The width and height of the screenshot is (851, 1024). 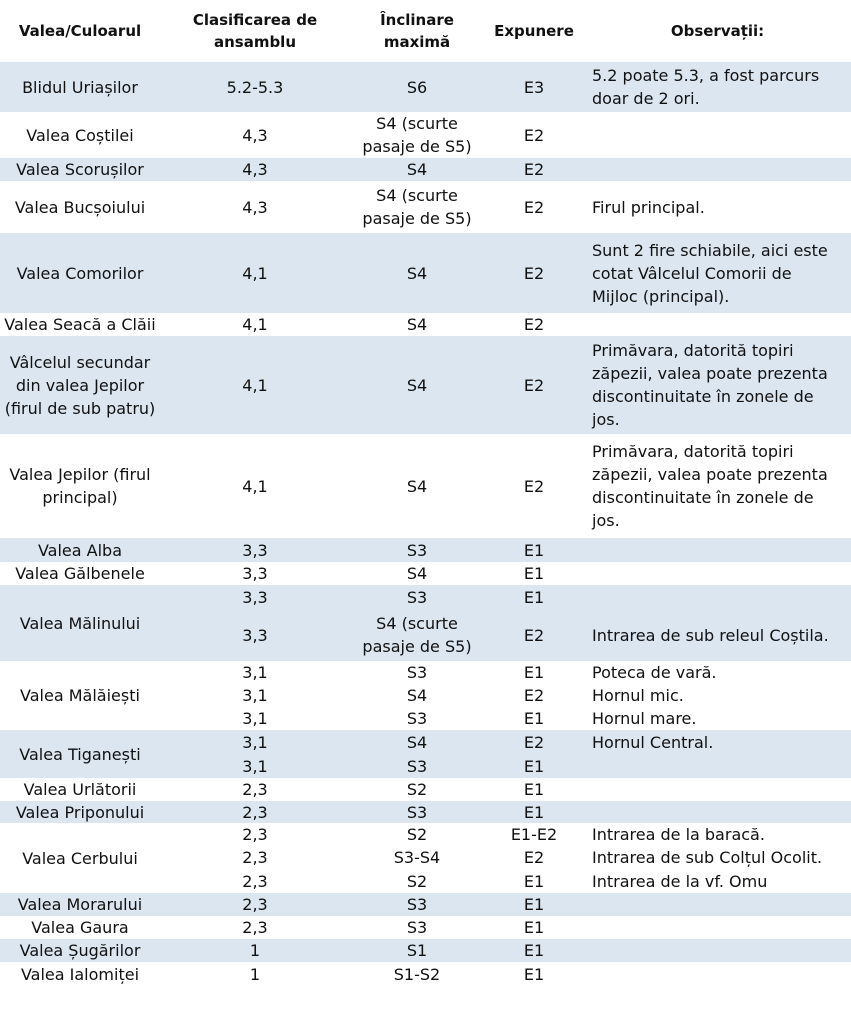 What do you see at coordinates (710, 635) in the screenshot?
I see `notes-cell-text: Intrarea de sub releul Coștila.` at bounding box center [710, 635].